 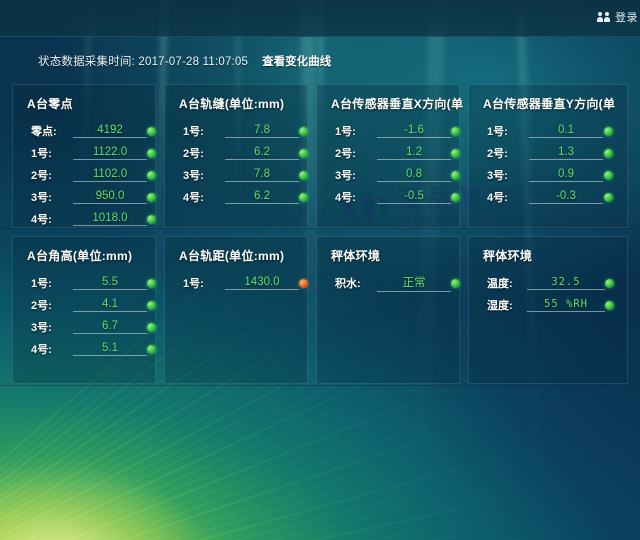 I want to click on measurement-row: 3号: 6.7, so click(x=84, y=327).